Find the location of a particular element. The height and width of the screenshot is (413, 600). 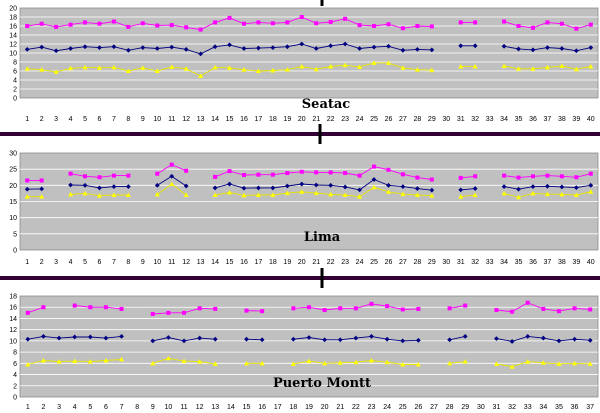

seatac-y-tick: 10 is located at coordinates (13, 54).